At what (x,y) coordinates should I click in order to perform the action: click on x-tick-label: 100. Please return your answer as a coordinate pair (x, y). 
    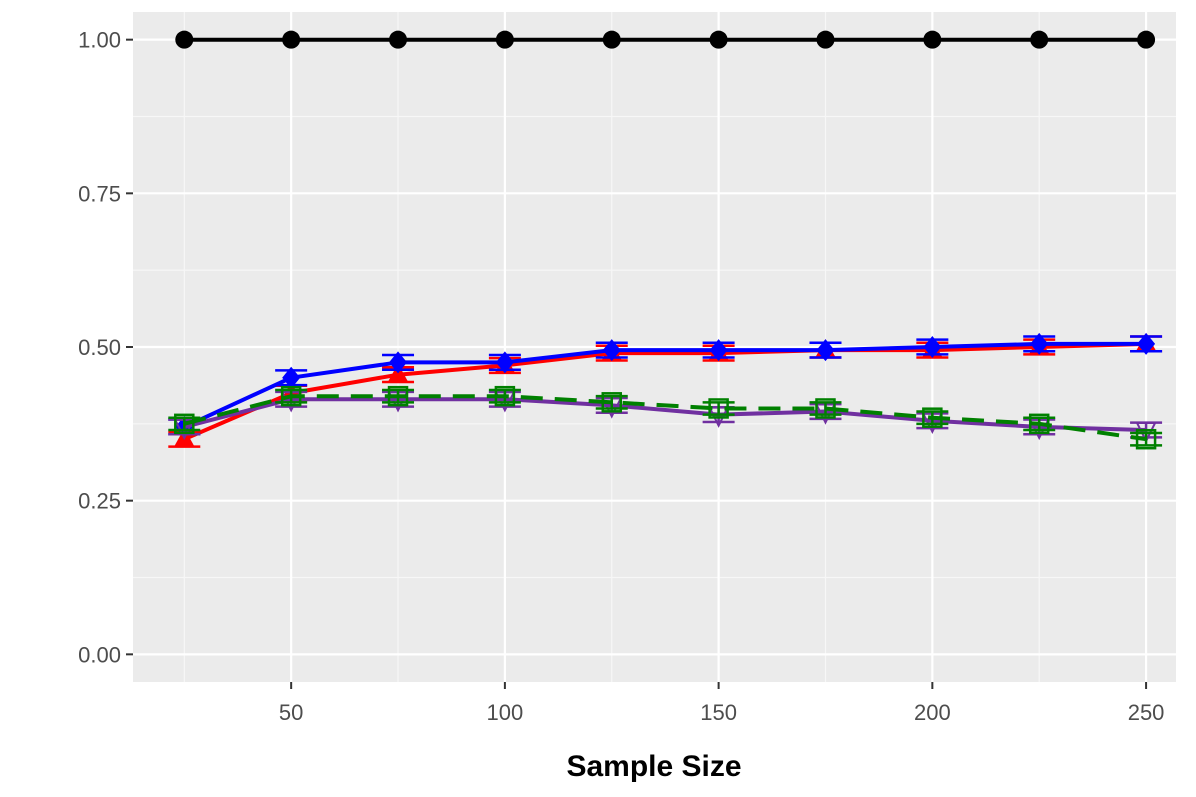
    Looking at the image, I should click on (505, 712).